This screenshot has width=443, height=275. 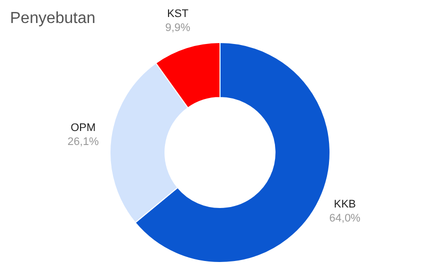 What do you see at coordinates (345, 204) in the screenshot?
I see `slice-label: KKB` at bounding box center [345, 204].